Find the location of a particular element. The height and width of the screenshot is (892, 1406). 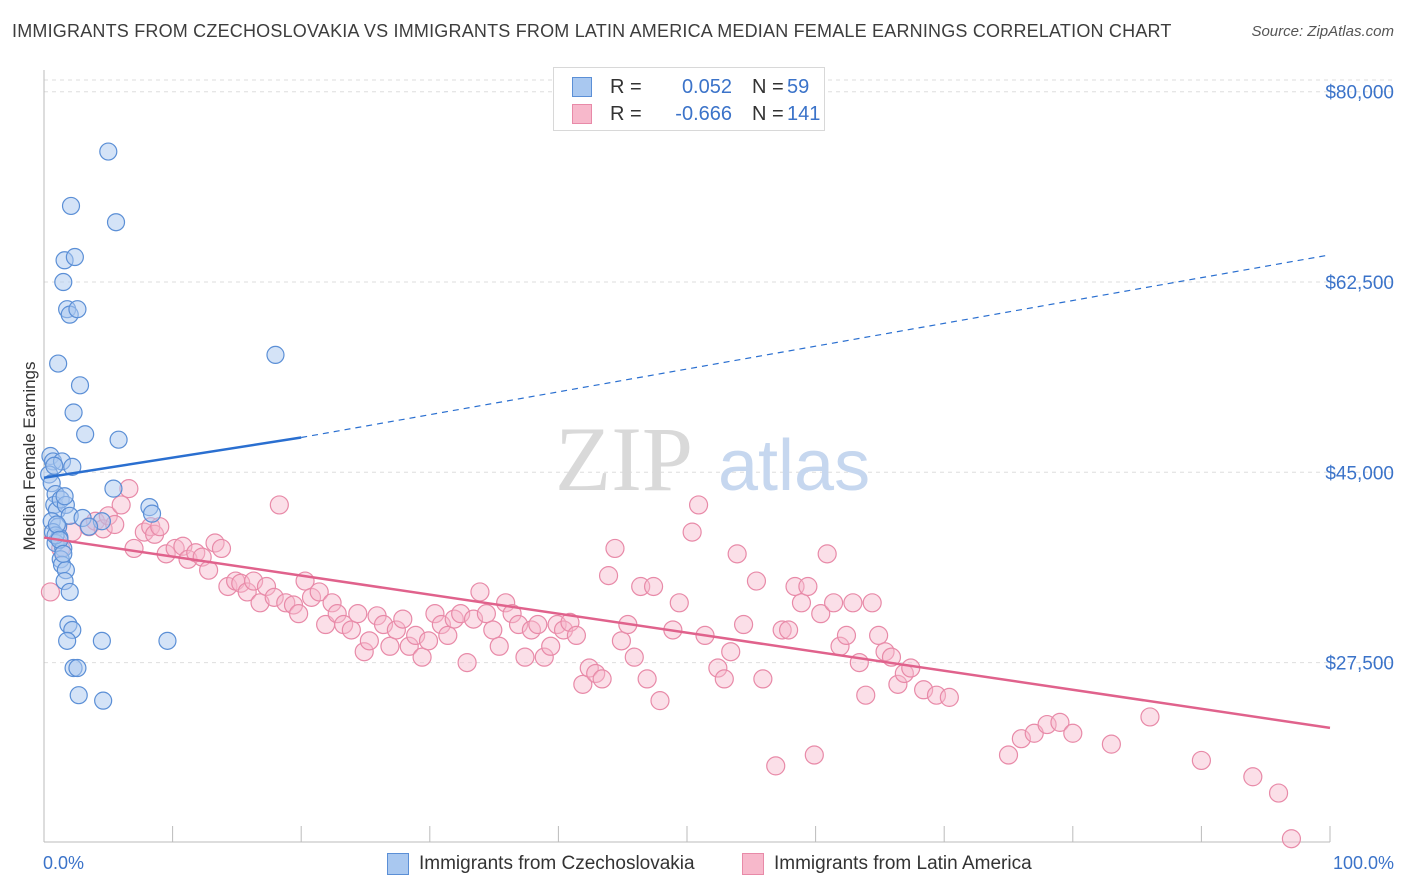

y-tick-label: $62,500 is located at coordinates (1359, 283).